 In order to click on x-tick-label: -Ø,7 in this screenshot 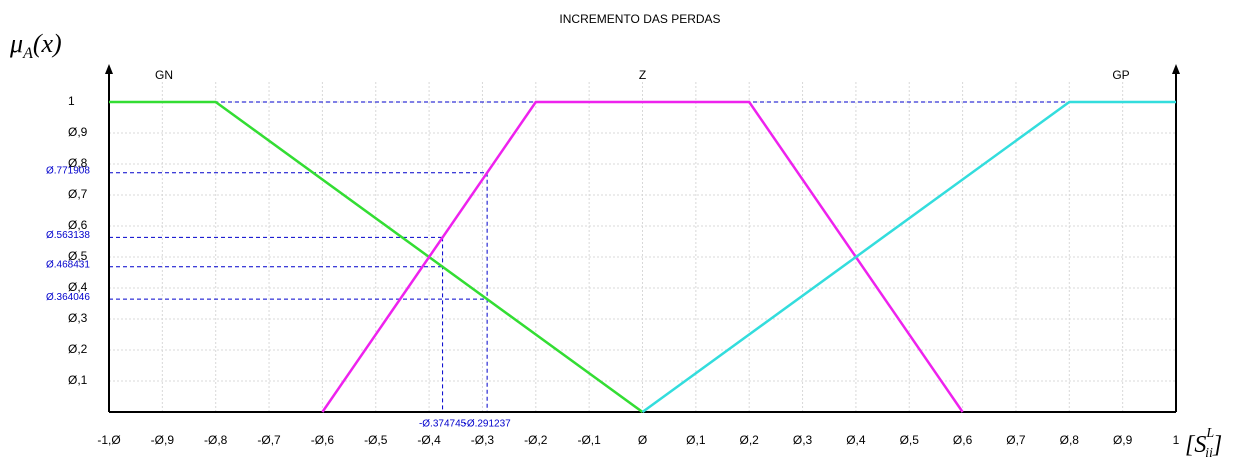, I will do `click(269, 440)`.